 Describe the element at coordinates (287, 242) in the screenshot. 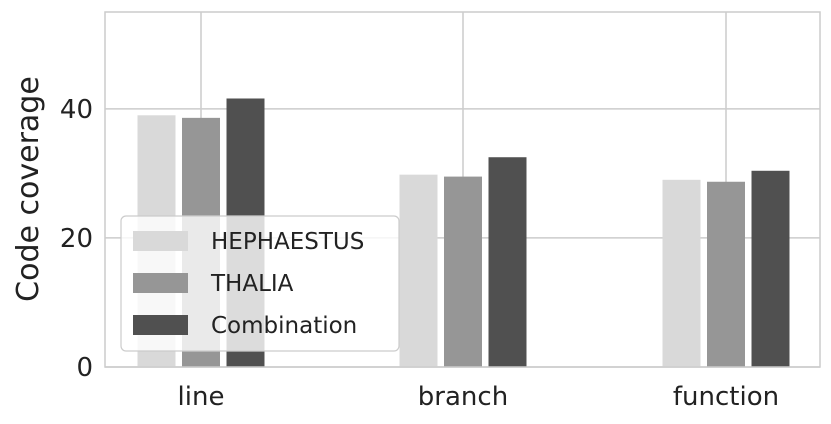

I see `legend-label-hephaestus: HEPHAESTUS` at that location.